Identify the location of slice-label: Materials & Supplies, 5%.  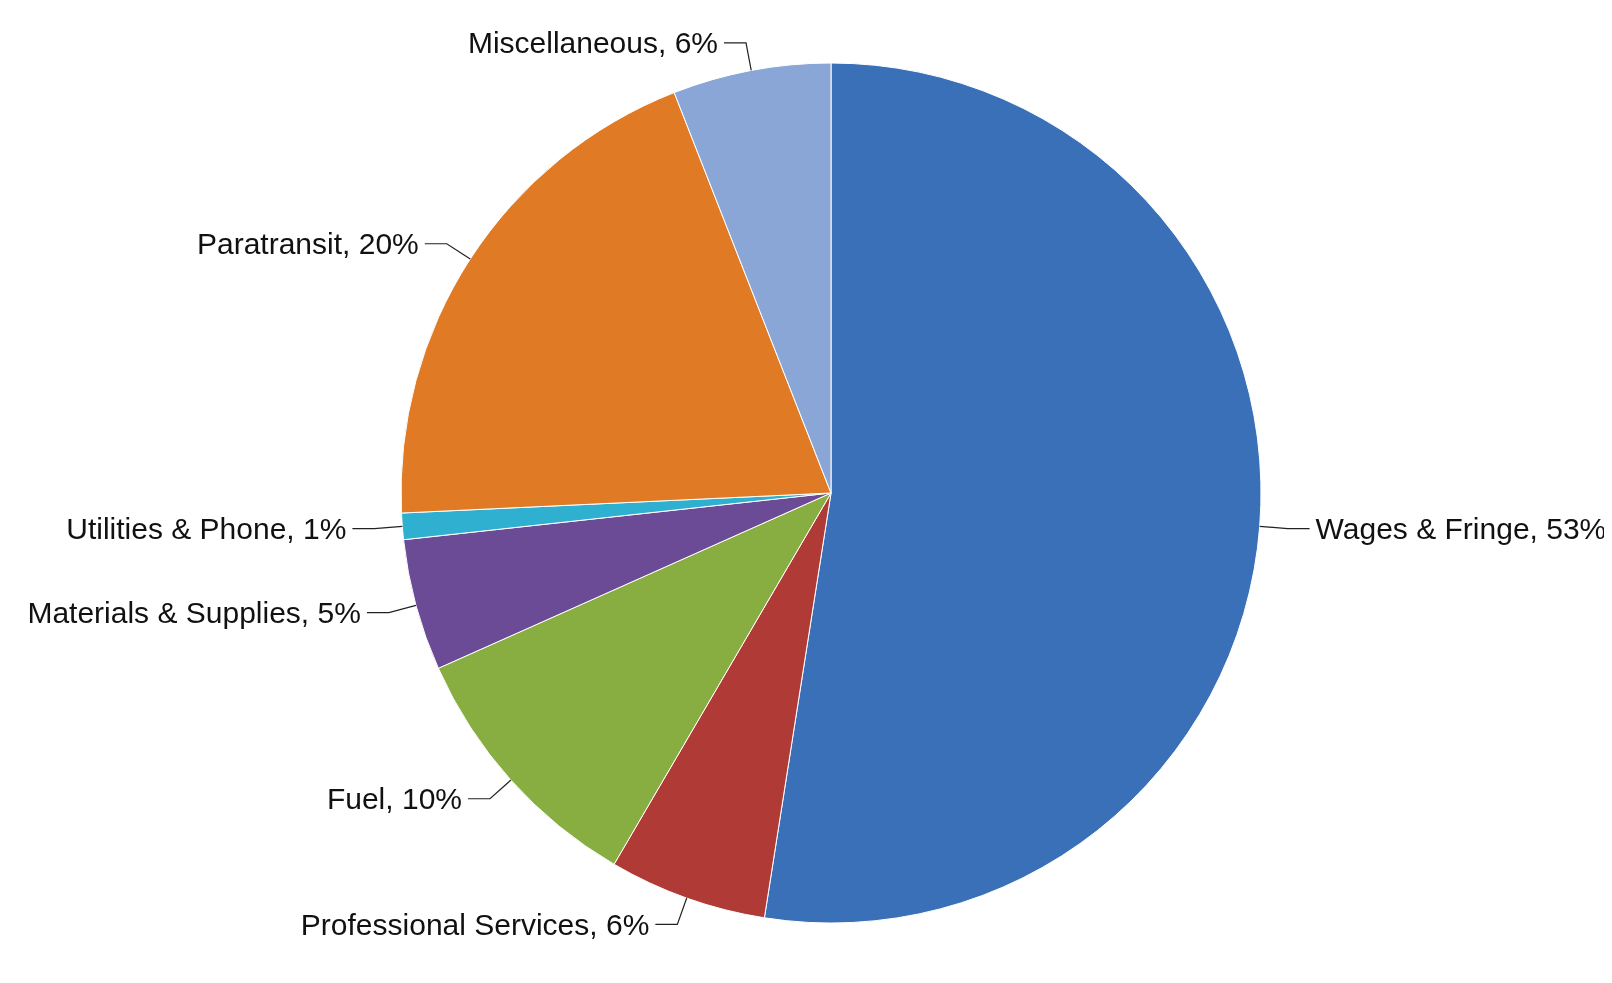
(194, 613).